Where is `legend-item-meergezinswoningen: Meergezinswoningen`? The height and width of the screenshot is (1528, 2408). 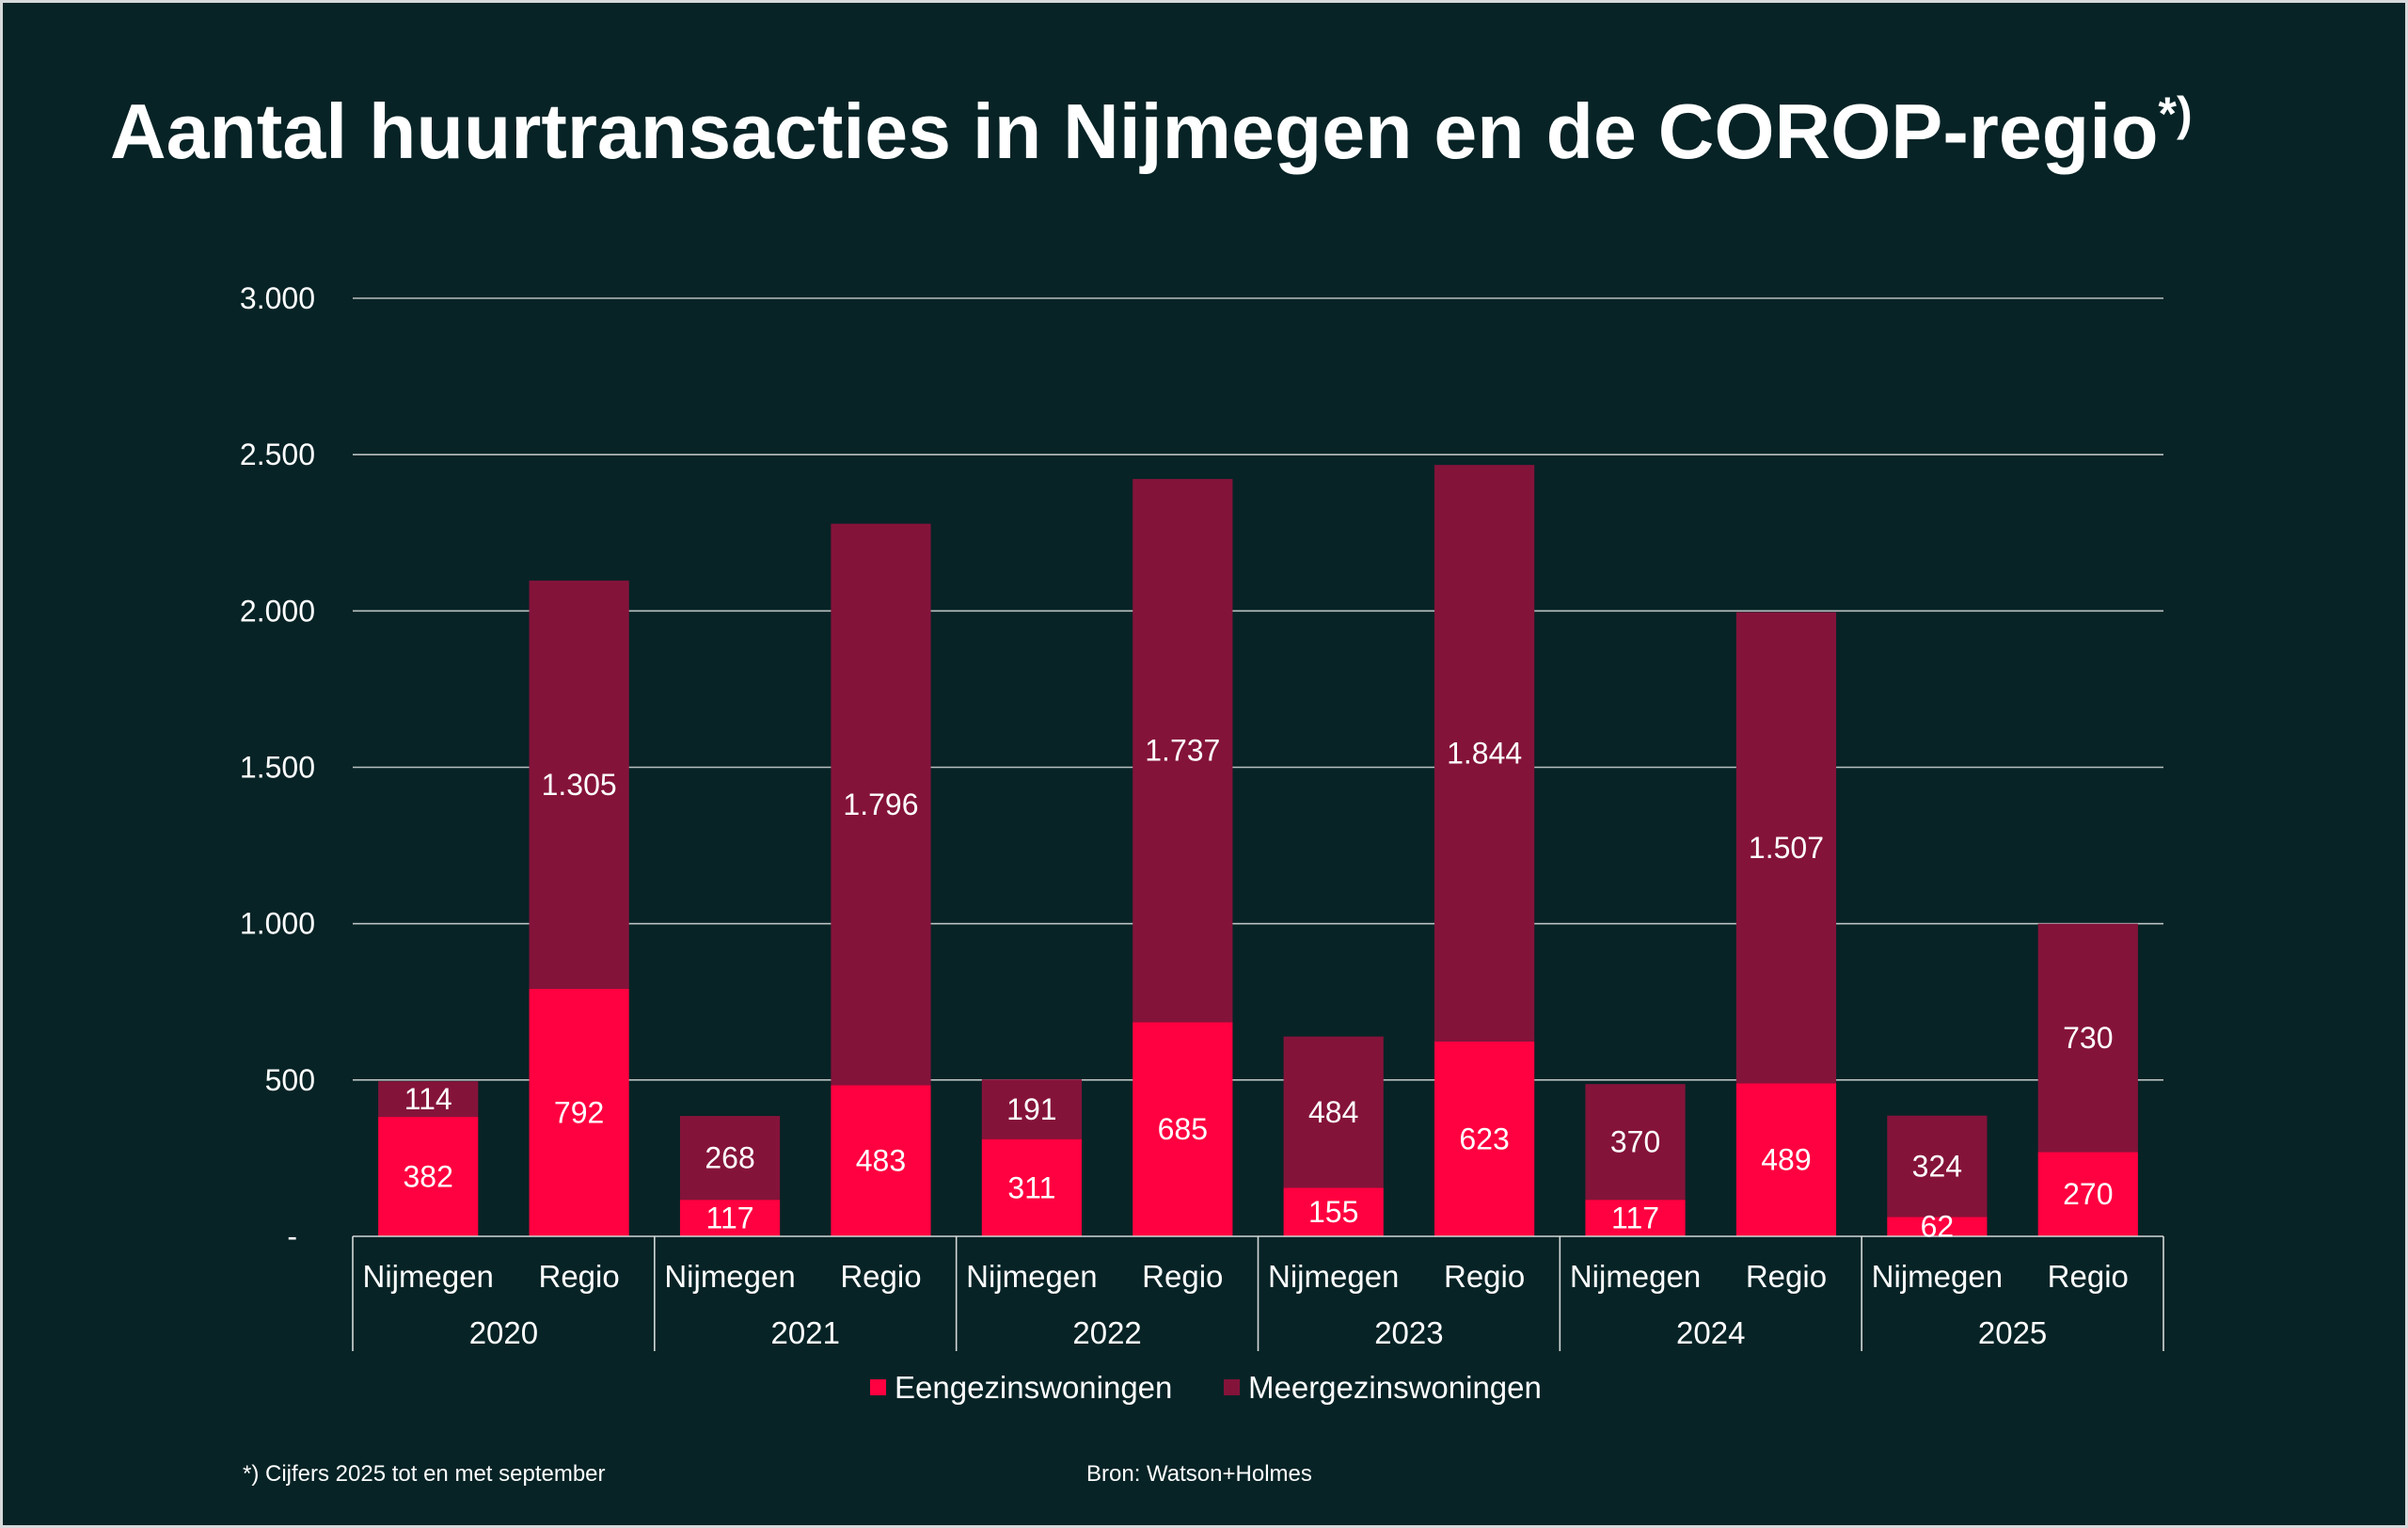 legend-item-meergezinswoningen: Meergezinswoningen is located at coordinates (1383, 1387).